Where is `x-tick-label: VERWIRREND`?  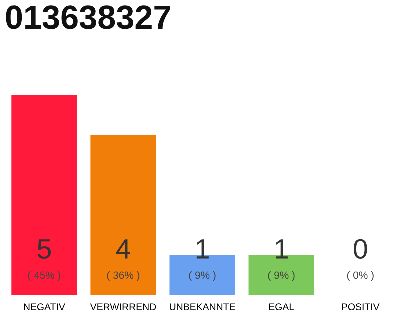
x-tick-label: VERWIRREND is located at coordinates (123, 307).